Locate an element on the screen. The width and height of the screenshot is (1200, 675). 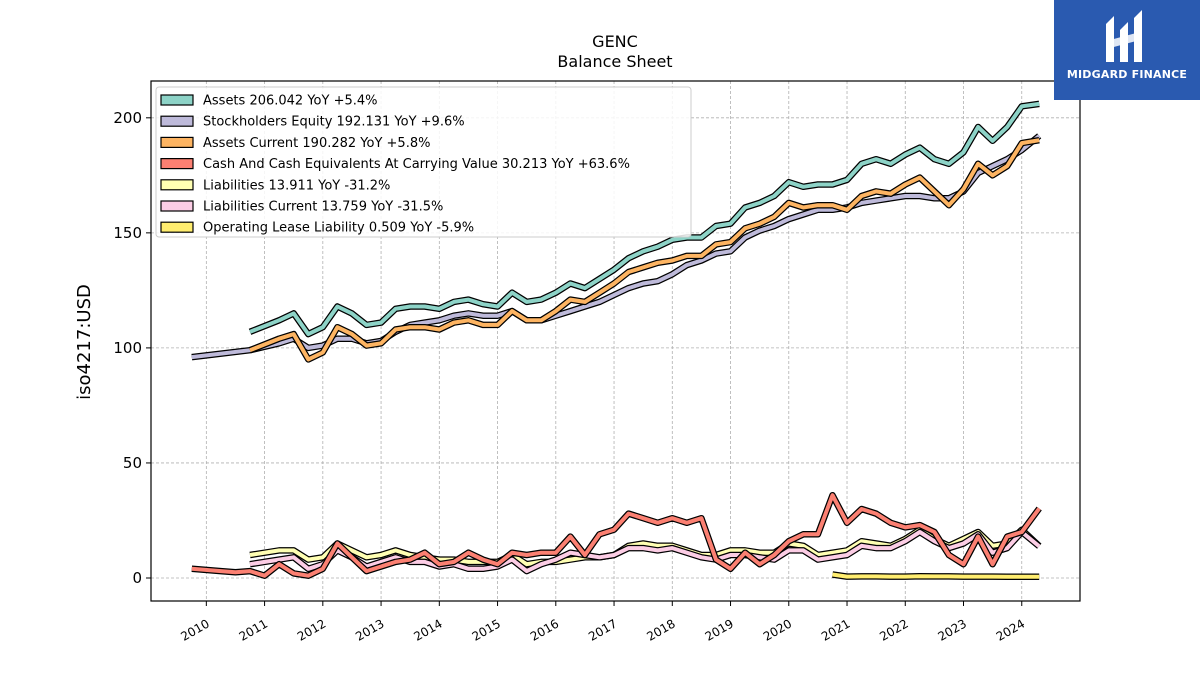
legend-box is located at coordinates (423, 162).